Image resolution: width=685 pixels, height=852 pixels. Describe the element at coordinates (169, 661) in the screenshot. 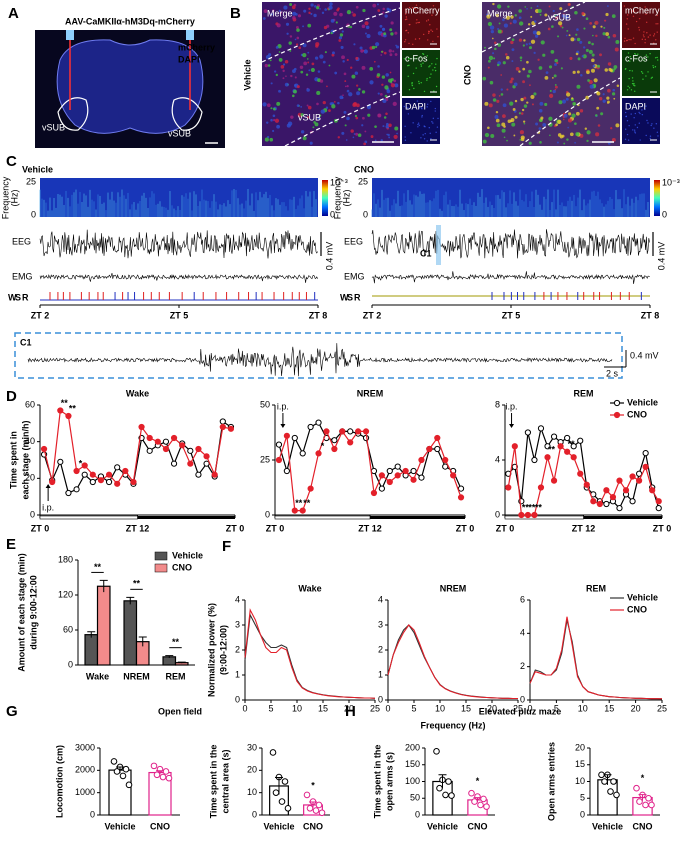

I see `bar` at that location.